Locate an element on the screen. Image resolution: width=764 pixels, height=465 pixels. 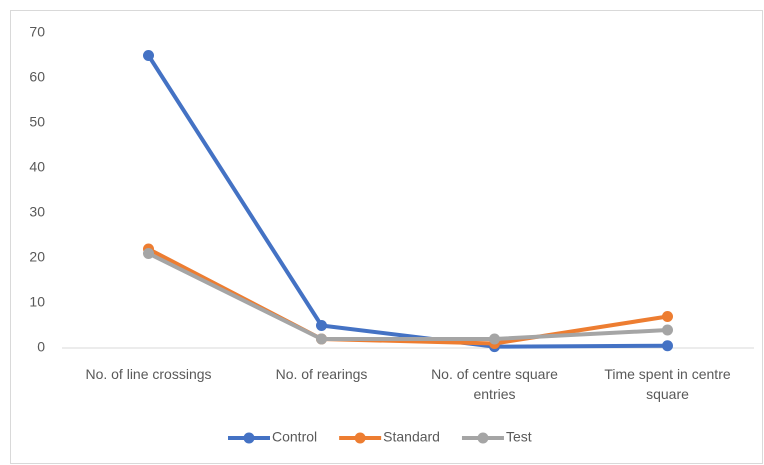
y-tick-label: 70 is located at coordinates (37, 32).